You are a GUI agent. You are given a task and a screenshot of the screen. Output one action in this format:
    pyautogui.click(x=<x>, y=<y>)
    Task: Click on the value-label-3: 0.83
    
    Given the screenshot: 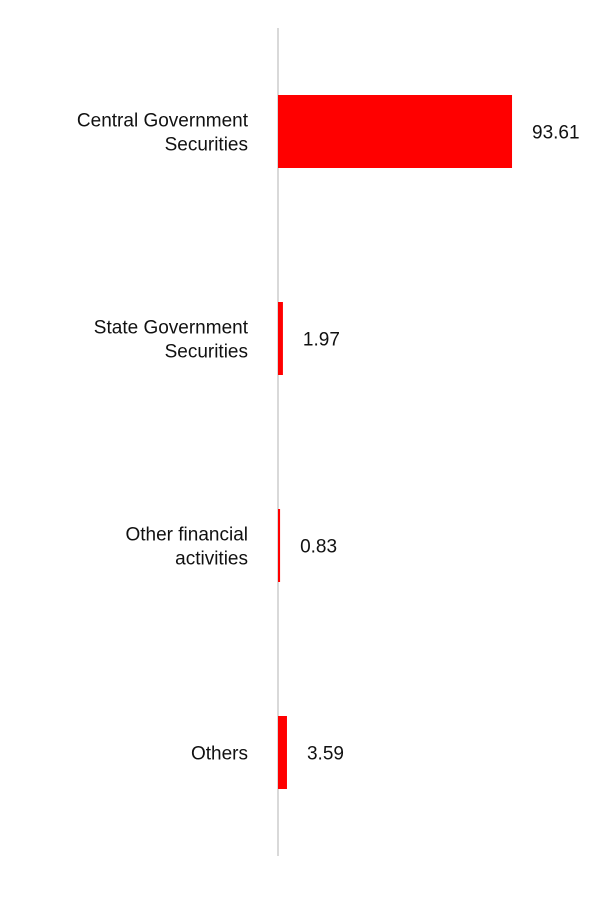 What is the action you would take?
    pyautogui.click(x=318, y=547)
    